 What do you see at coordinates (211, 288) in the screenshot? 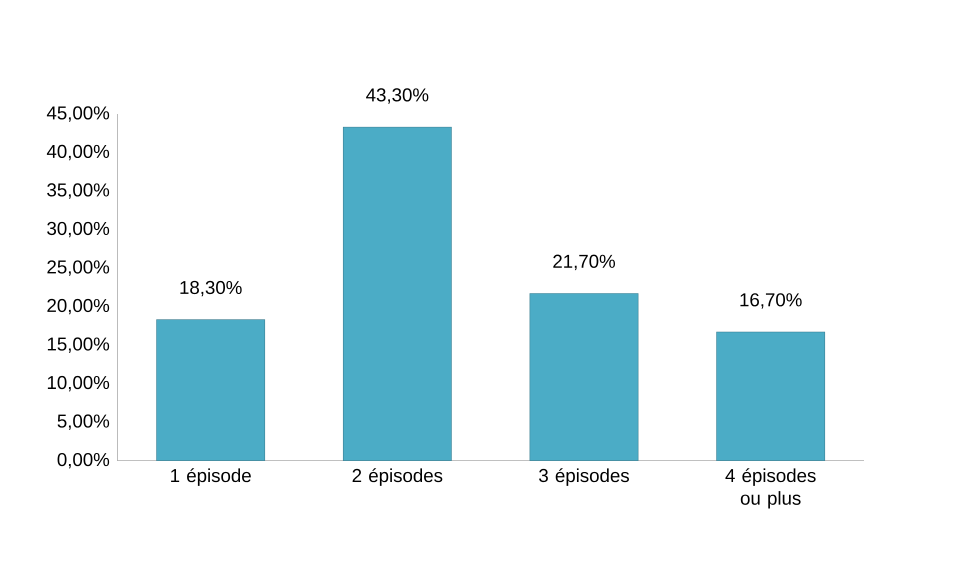
I see `data-label: 18,30%` at bounding box center [211, 288].